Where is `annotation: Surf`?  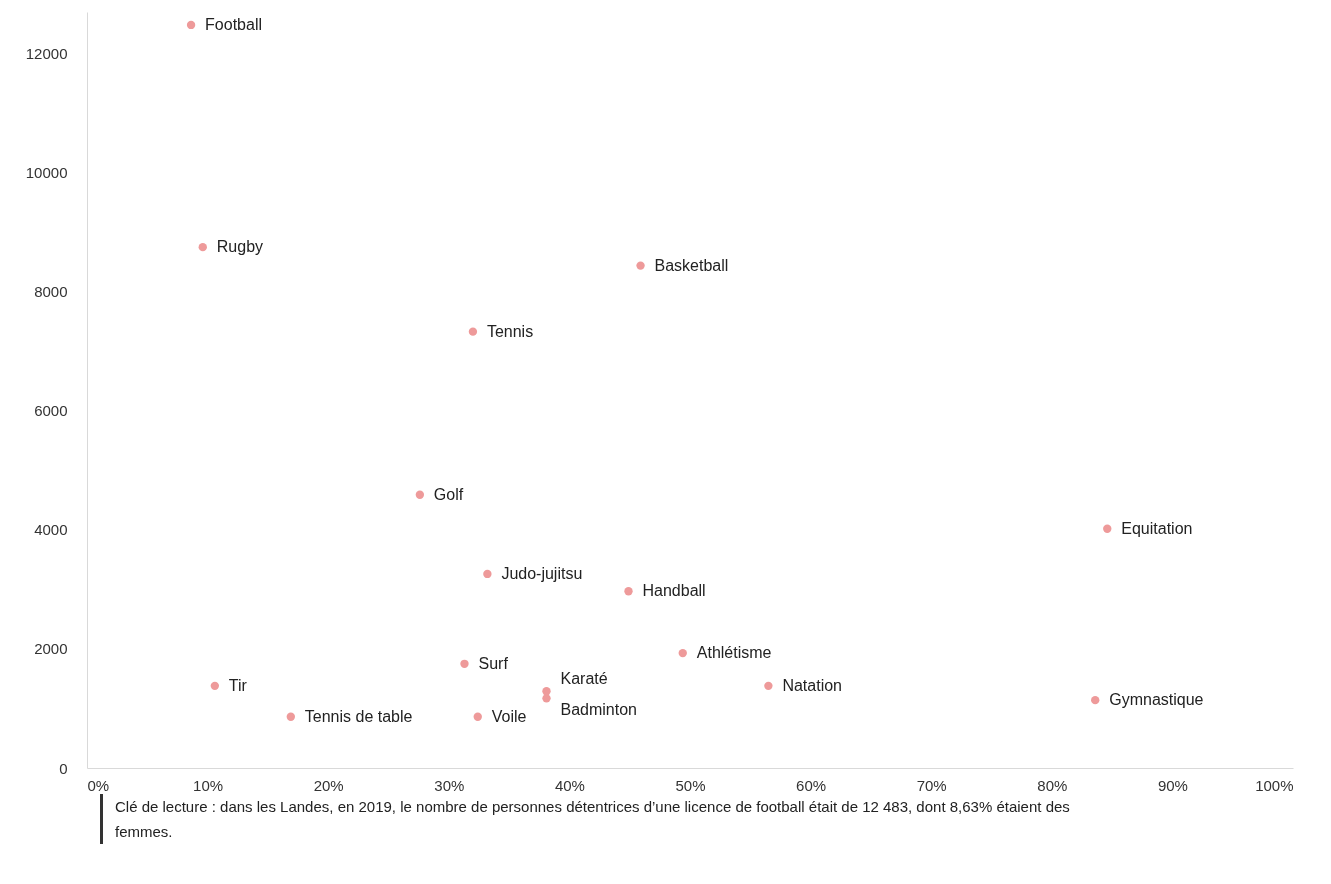
annotation: Surf is located at coordinates (493, 663).